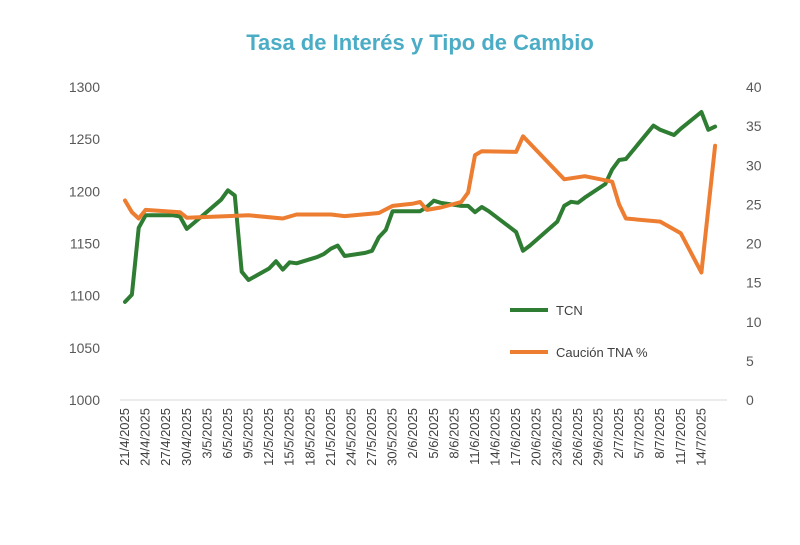  What do you see at coordinates (754, 165) in the screenshot?
I see `right-tick-label: 30` at bounding box center [754, 165].